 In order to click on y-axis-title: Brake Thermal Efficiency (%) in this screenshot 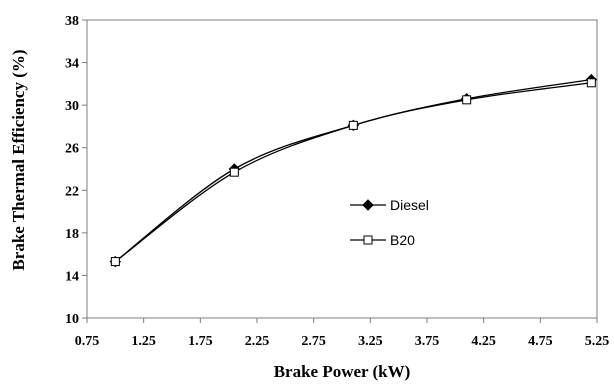, I will do `click(18, 159)`.